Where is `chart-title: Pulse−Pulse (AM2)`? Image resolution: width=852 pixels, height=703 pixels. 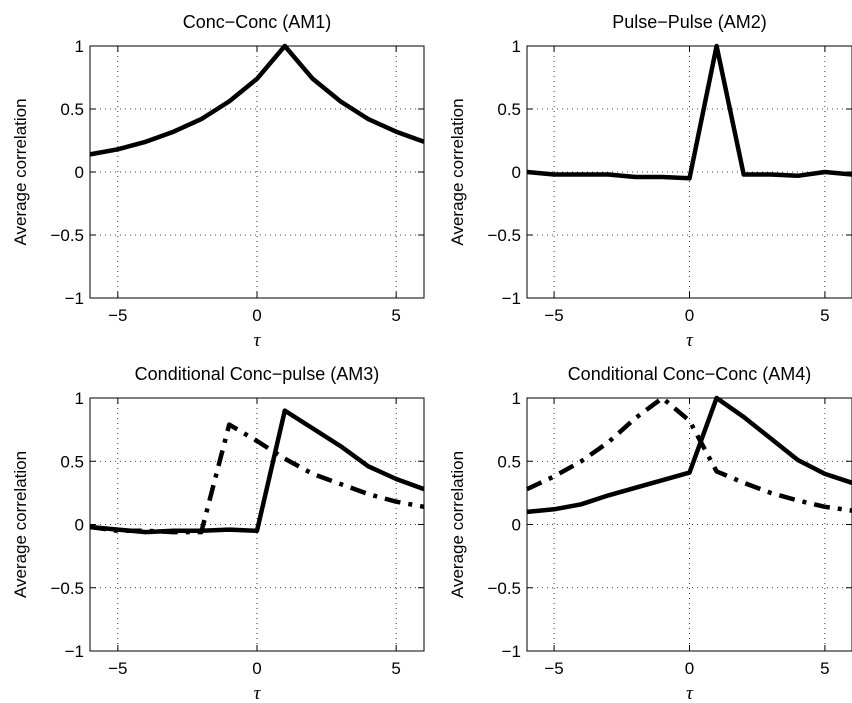
chart-title: Pulse−Pulse (AM2) is located at coordinates (689, 22).